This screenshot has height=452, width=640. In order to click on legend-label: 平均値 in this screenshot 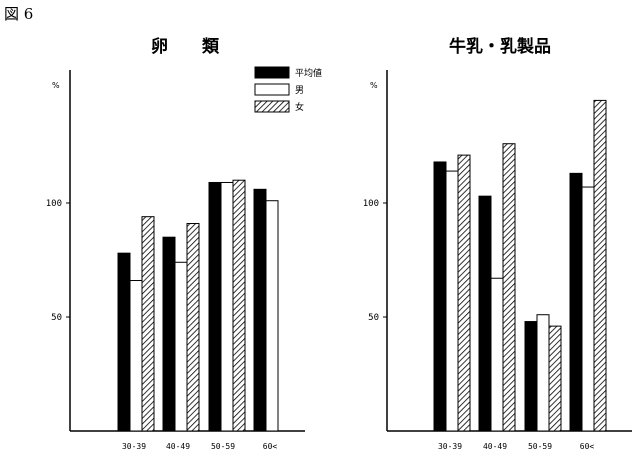, I will do `click(308, 73)`.